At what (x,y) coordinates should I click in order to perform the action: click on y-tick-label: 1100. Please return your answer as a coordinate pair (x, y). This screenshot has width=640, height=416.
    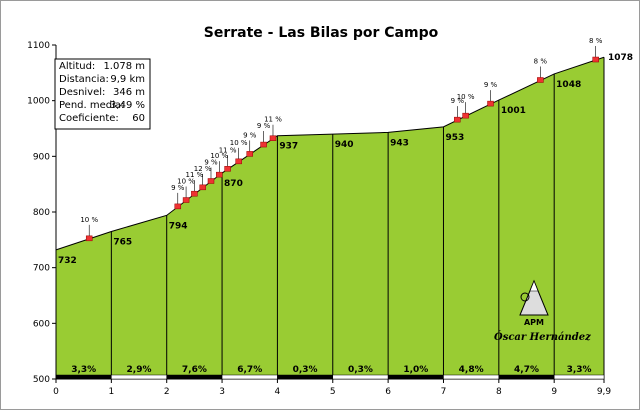
    Looking at the image, I should click on (38, 46).